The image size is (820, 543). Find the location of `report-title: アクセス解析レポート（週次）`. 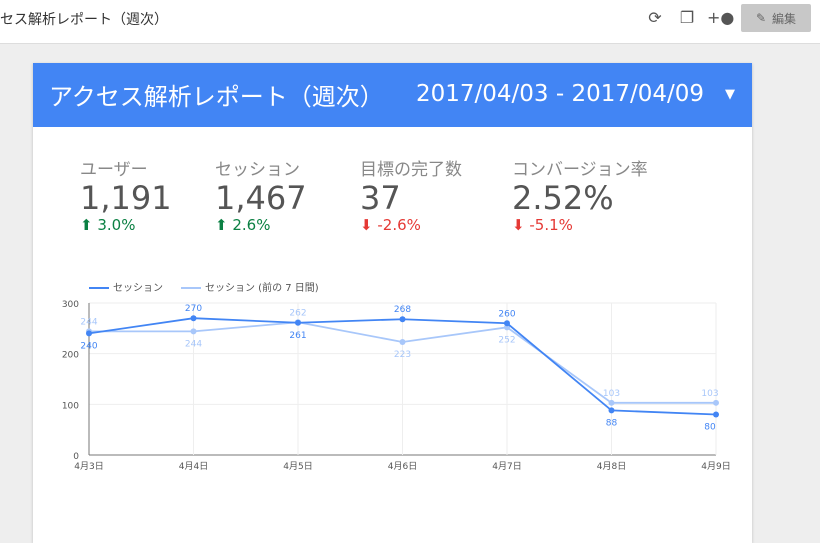

report-title: アクセス解析レポート（週次） is located at coordinates (216, 97).